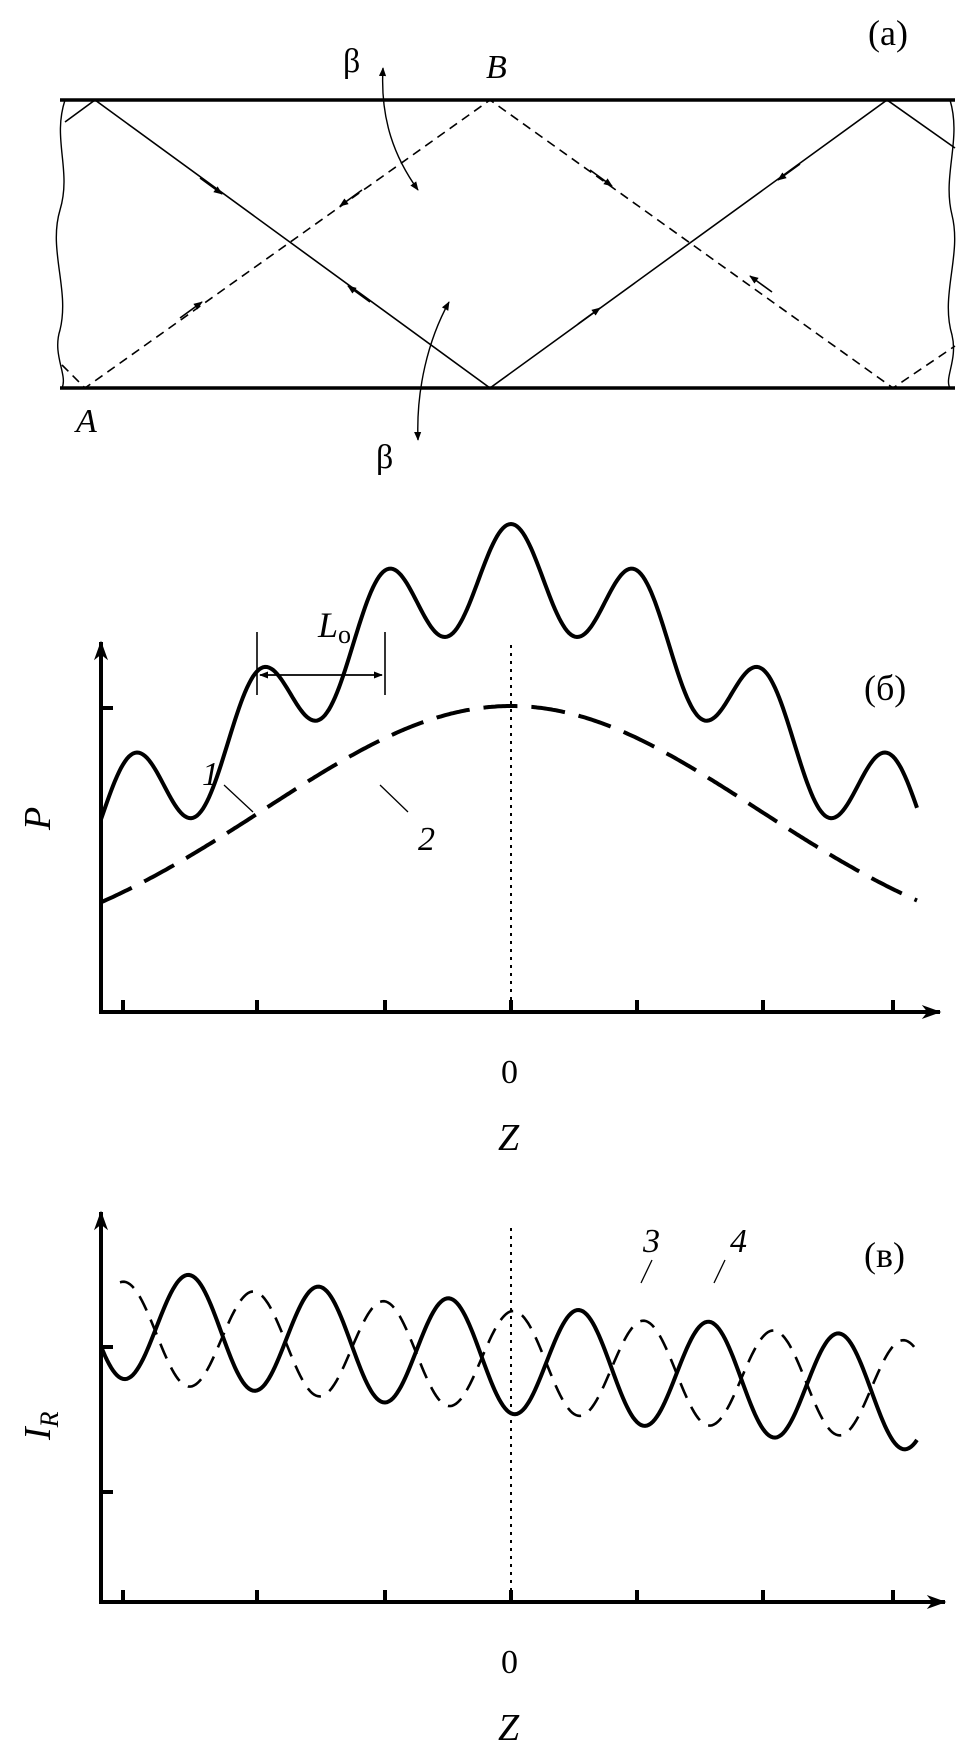  Describe the element at coordinates (518, 1358) in the screenshot. I see `curve-4-dashed` at that location.